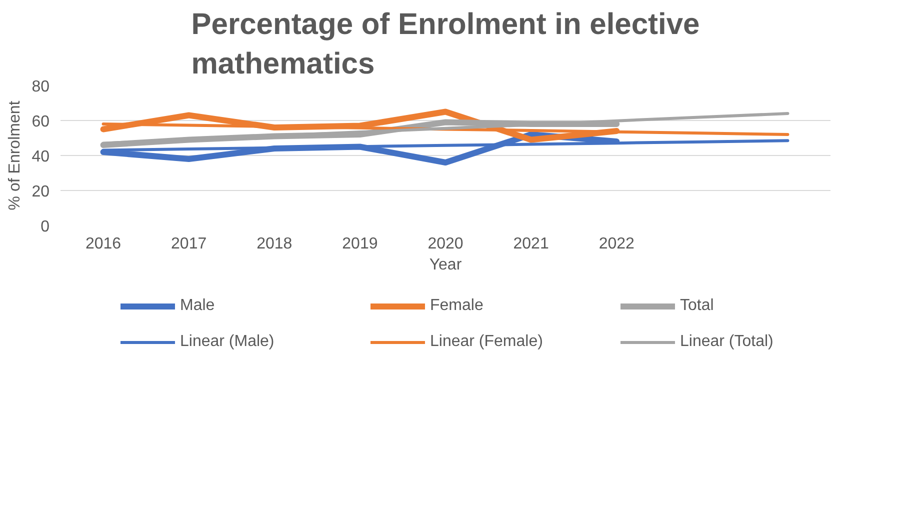  What do you see at coordinates (487, 342) in the screenshot?
I see `legend-label: Linear (Female)` at bounding box center [487, 342].